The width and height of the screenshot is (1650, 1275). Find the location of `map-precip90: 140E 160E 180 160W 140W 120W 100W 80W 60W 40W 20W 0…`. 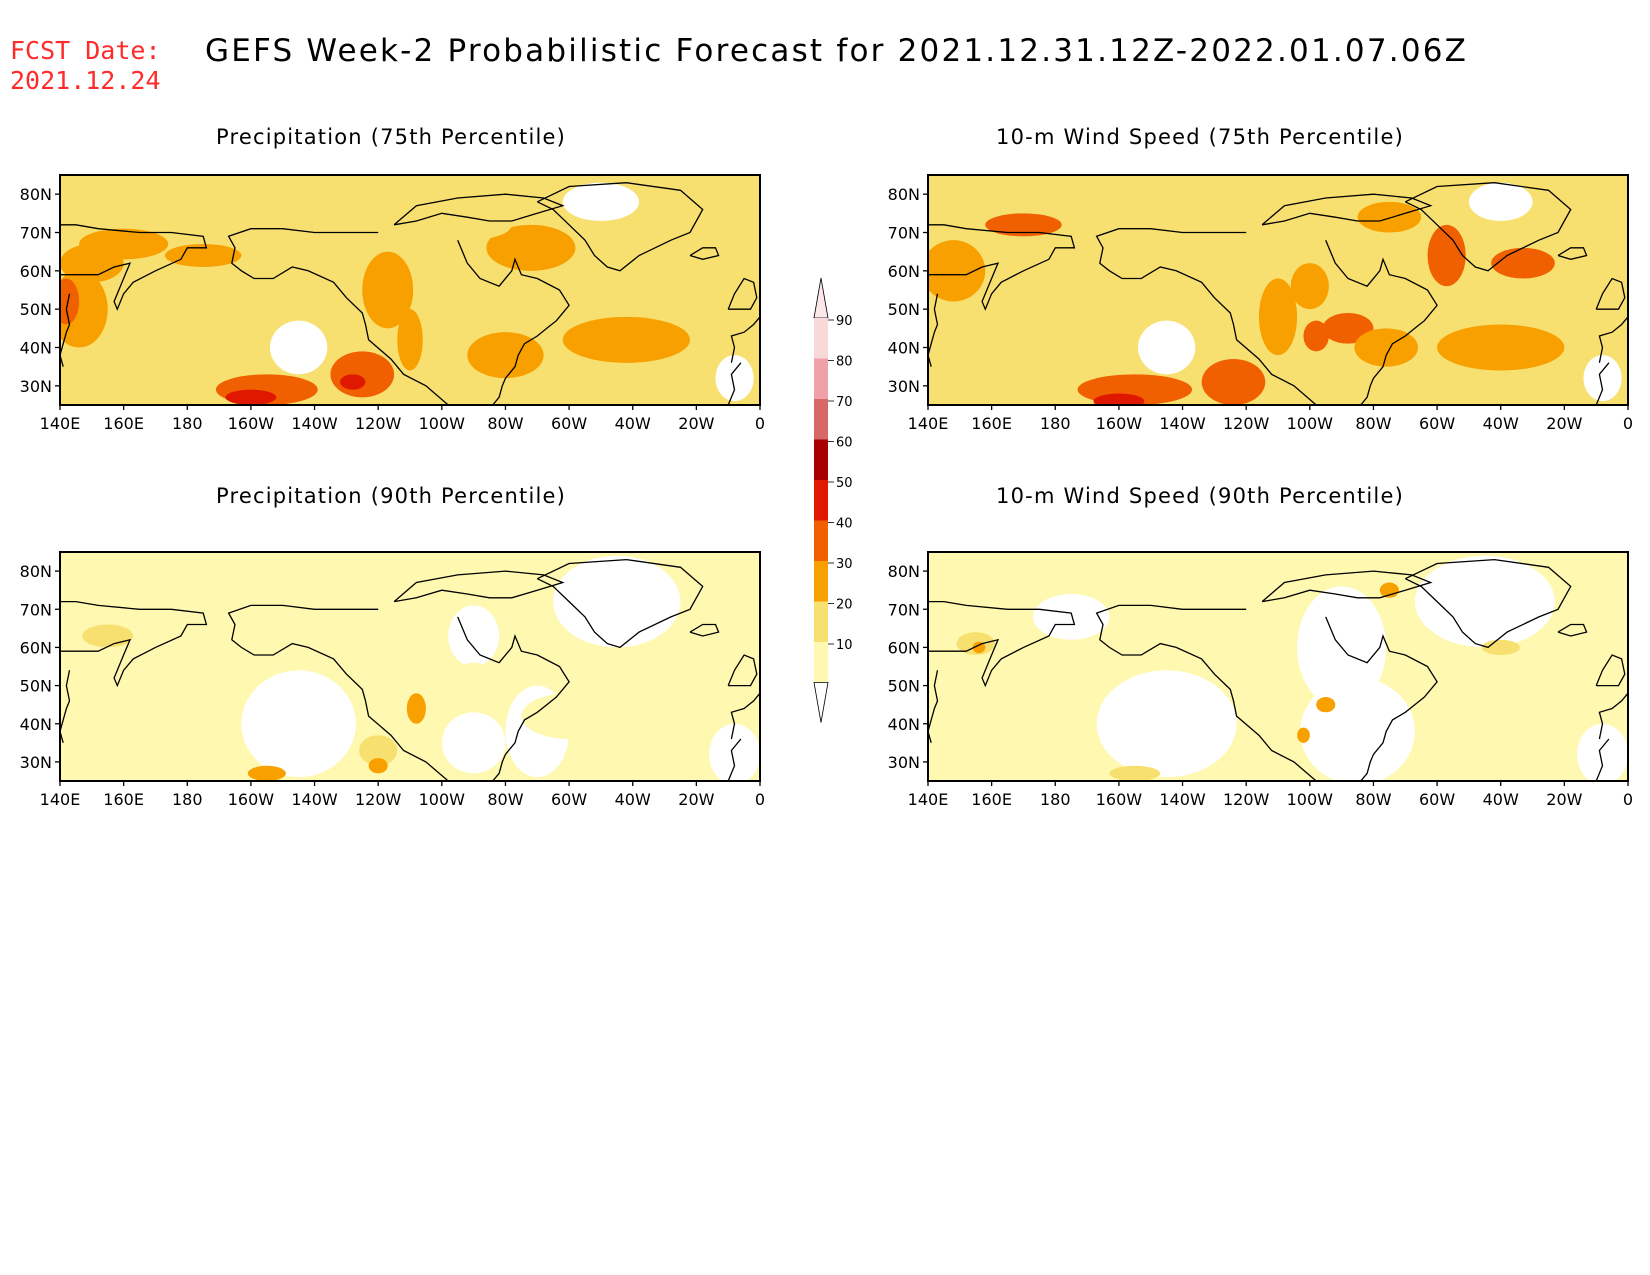

map-precip90: 140E 160E 180 160W 140W 120W 100W 80W 60W 40W 20W 0… is located at coordinates (392, 680).